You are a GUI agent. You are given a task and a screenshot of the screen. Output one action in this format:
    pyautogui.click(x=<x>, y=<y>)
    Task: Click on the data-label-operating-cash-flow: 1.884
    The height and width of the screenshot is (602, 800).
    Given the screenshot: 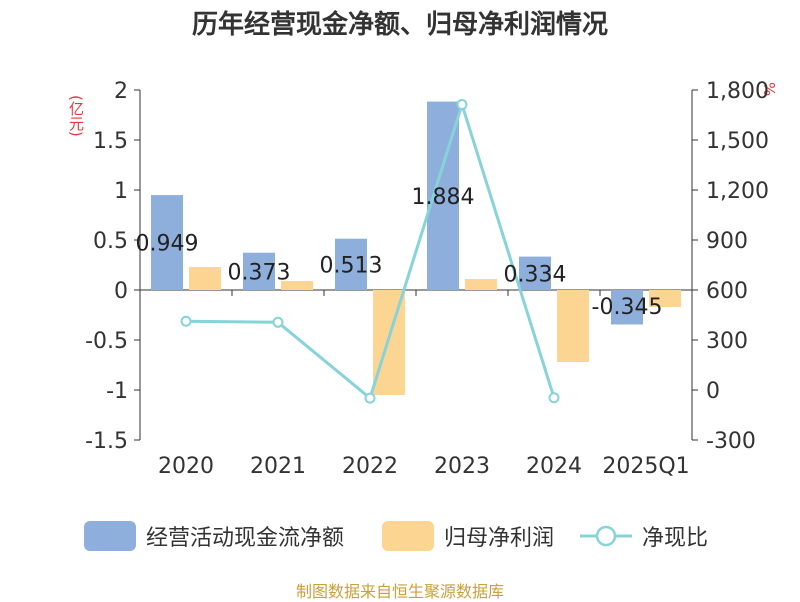 What is the action you would take?
    pyautogui.click(x=443, y=197)
    